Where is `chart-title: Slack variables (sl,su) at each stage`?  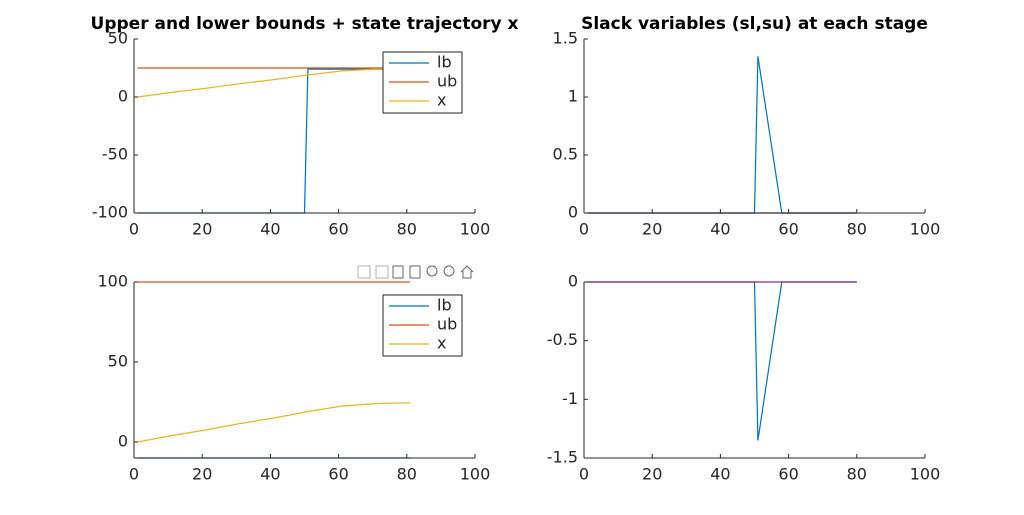 chart-title: Slack variables (sl,su) at each stage is located at coordinates (754, 24).